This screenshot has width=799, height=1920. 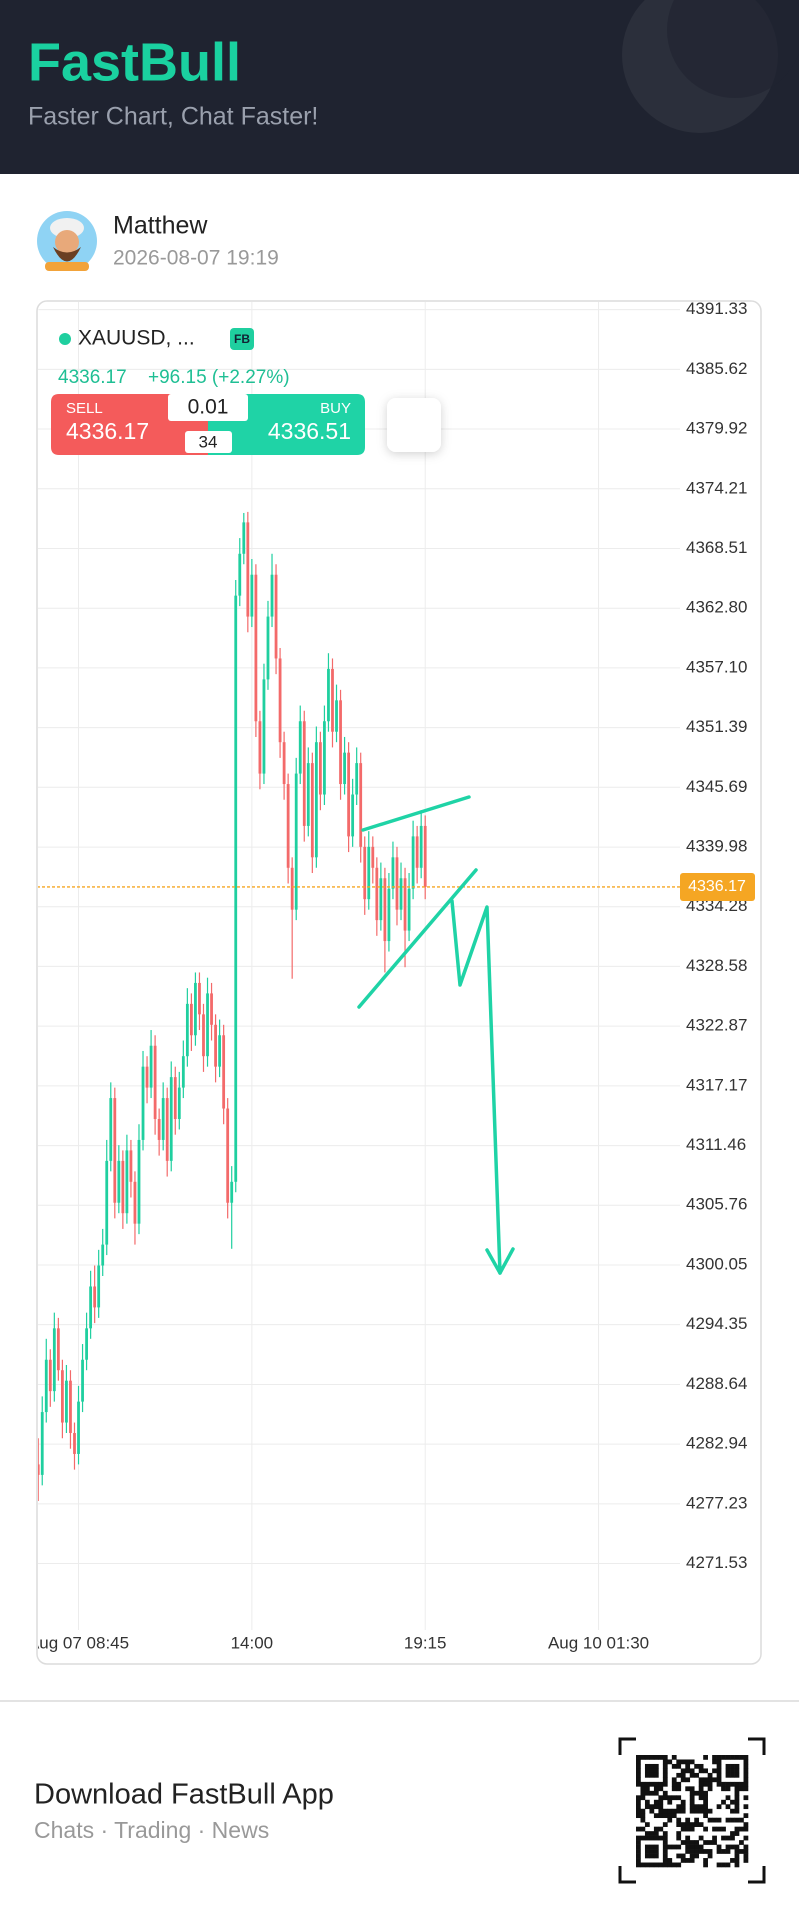 I want to click on action-button, so click(x=414, y=425).